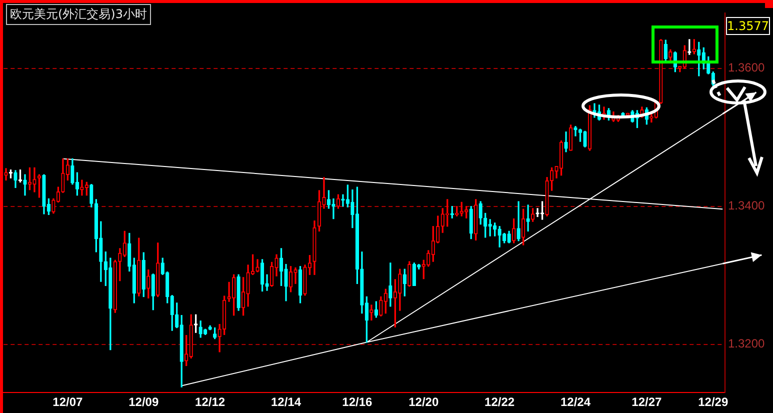 The image size is (773, 413). What do you see at coordinates (747, 67) in the screenshot?
I see `y-tick-label: 1.3600` at bounding box center [747, 67].